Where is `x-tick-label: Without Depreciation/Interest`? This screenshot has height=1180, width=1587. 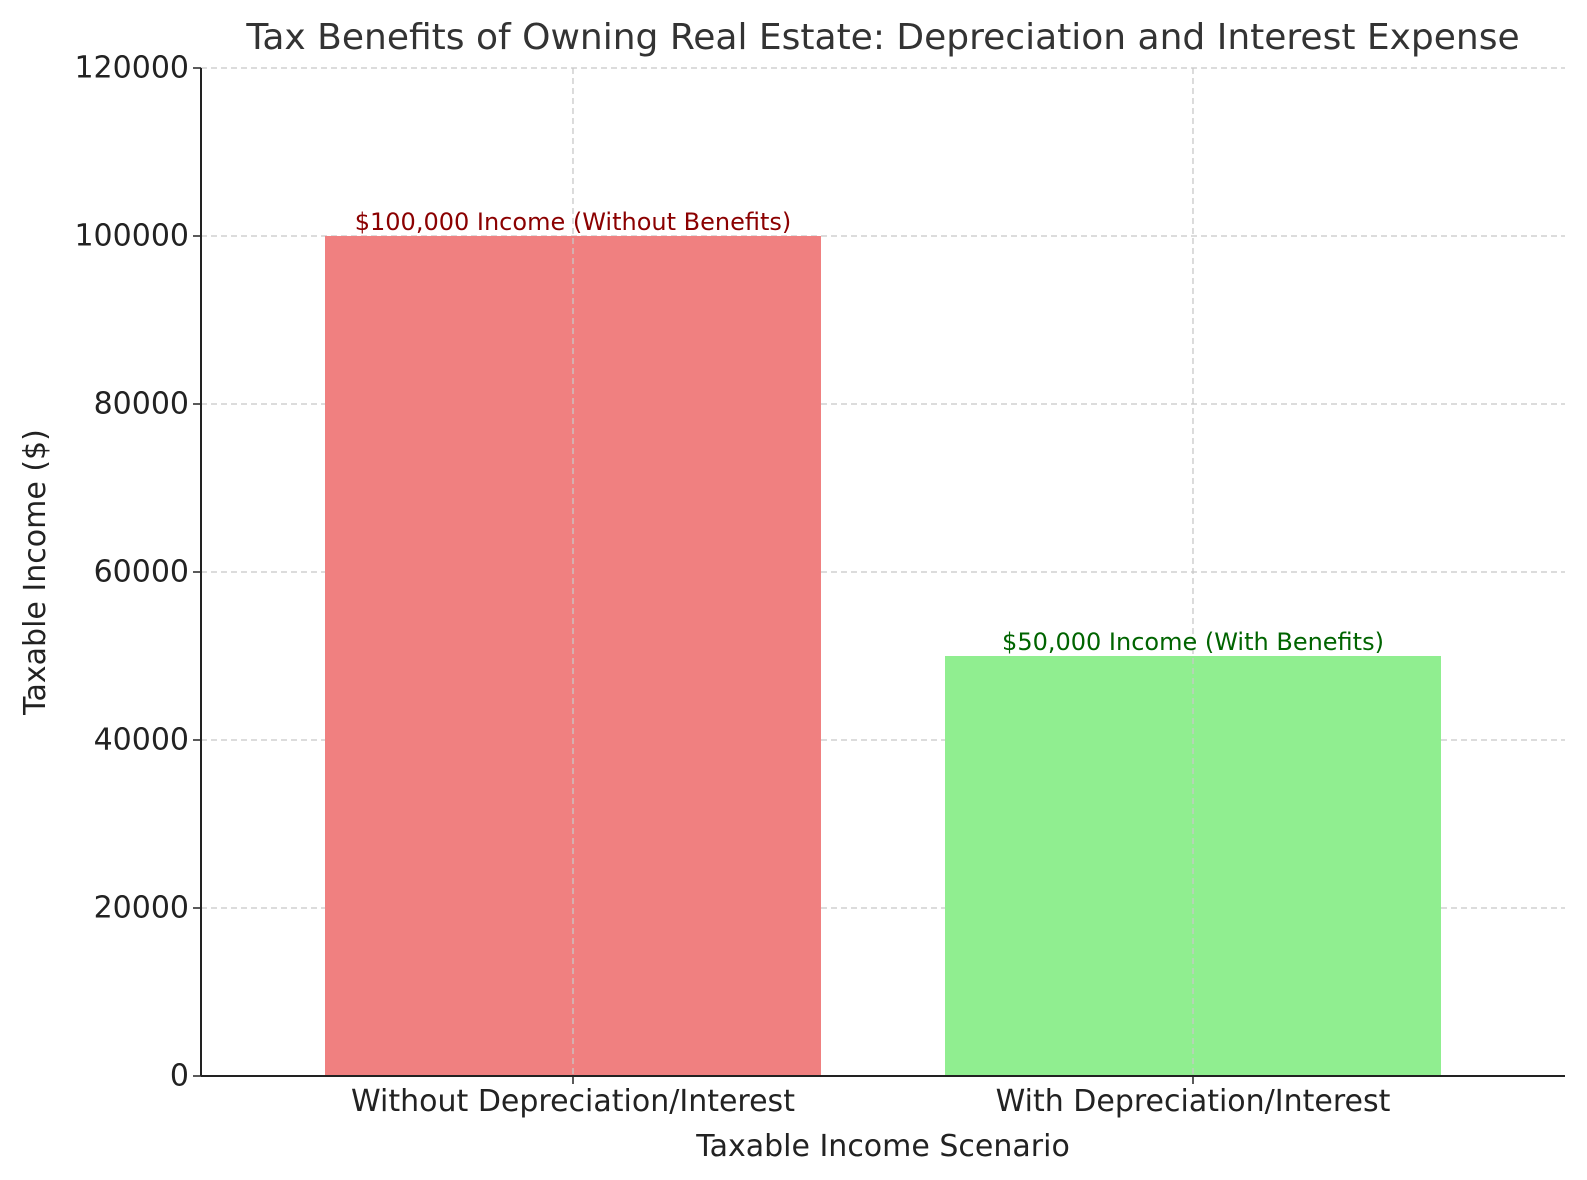 x-tick-label: Without Depreciation/Interest is located at coordinates (573, 1101).